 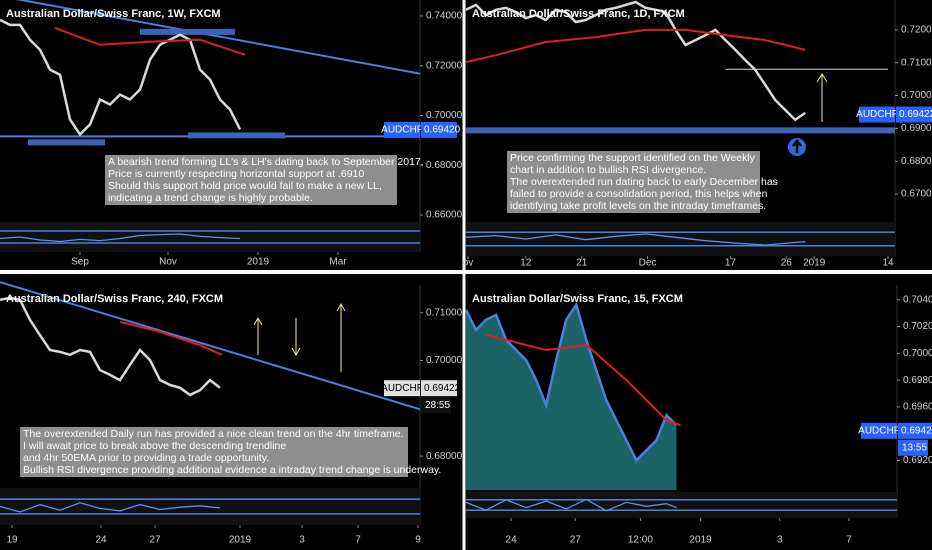 I want to click on x-tick-label: Dec, so click(x=648, y=263).